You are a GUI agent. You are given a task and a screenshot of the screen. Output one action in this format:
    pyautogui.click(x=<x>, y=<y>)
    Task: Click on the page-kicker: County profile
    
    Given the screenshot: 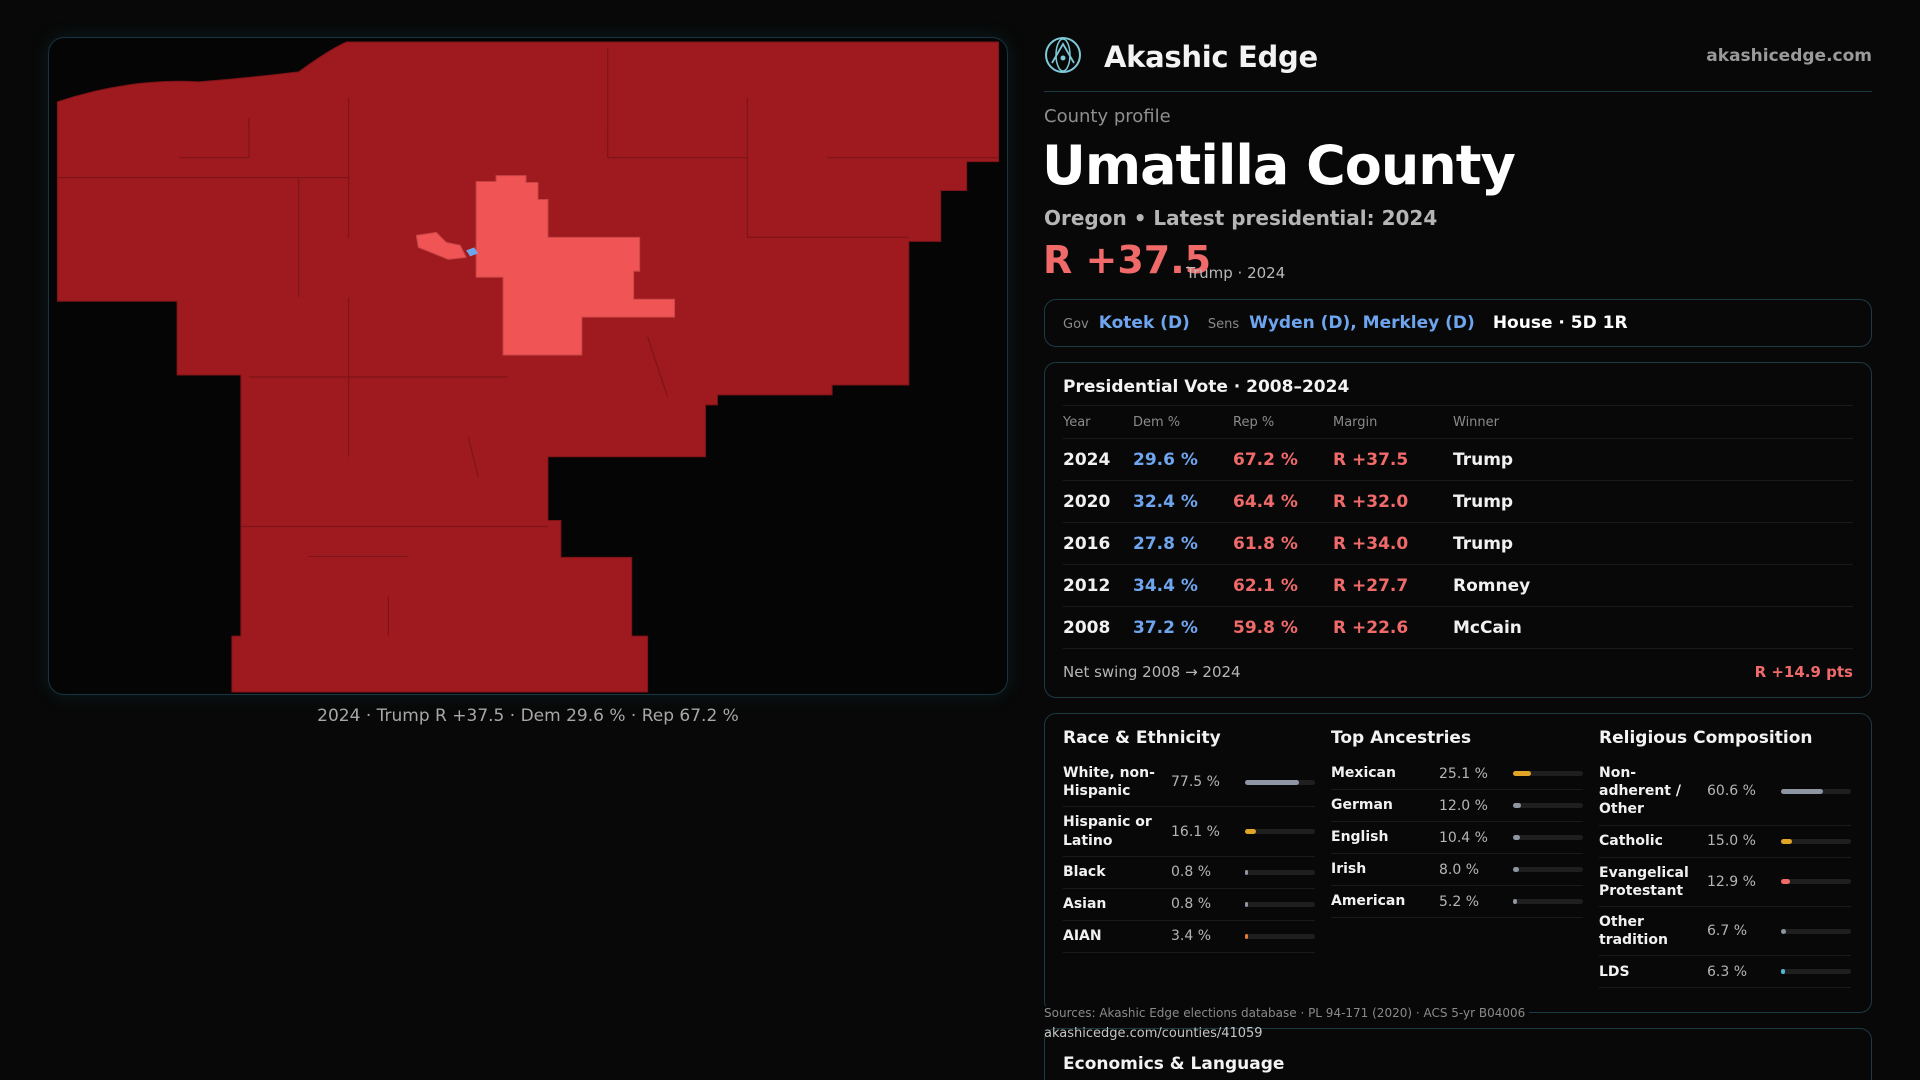 What is the action you would take?
    pyautogui.click(x=1107, y=116)
    